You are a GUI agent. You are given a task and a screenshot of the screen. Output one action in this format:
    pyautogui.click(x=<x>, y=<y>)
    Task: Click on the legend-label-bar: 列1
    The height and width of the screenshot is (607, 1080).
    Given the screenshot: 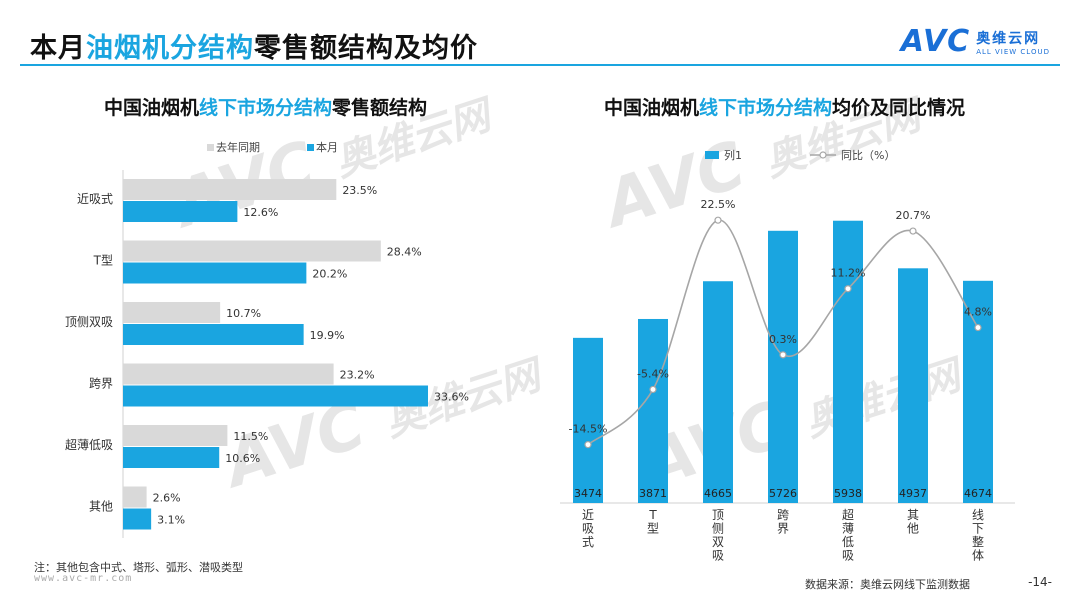 What is the action you would take?
    pyautogui.click(x=733, y=155)
    